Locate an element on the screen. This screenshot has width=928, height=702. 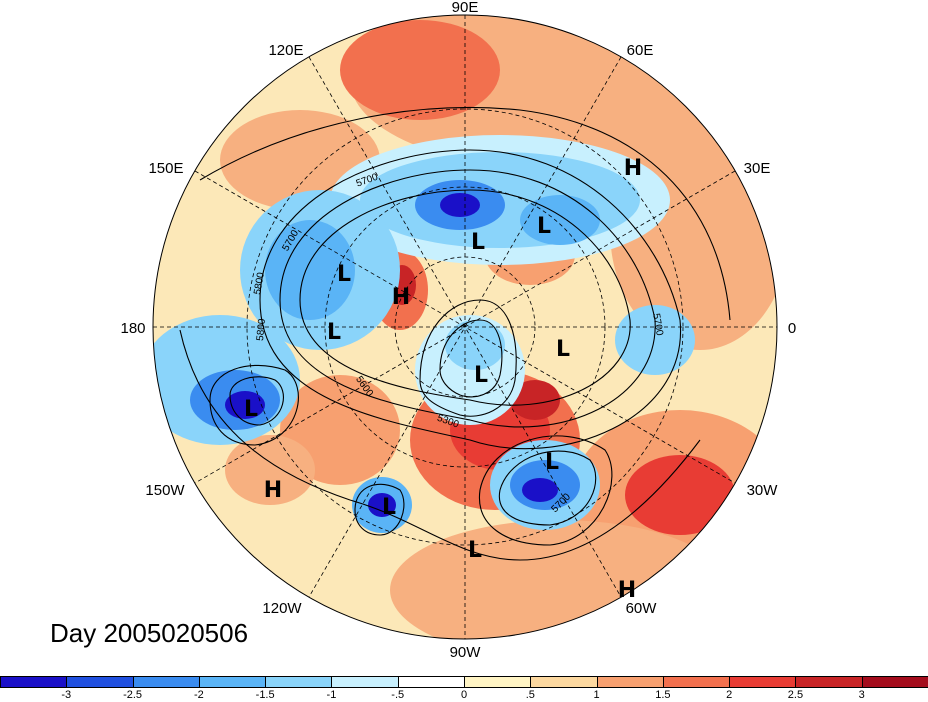
colorbar-tick-label: 2 is located at coordinates (729, 695).